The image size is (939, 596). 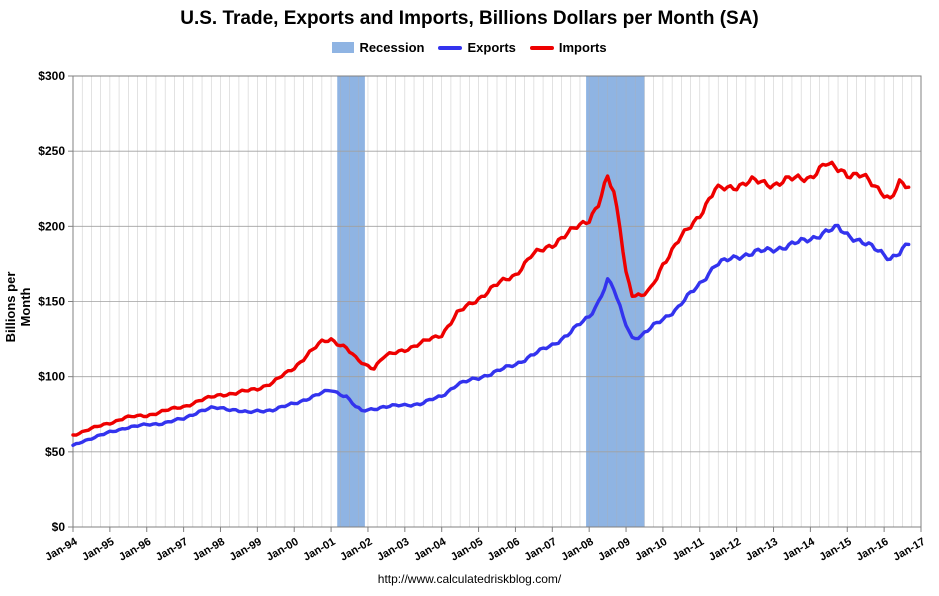 What do you see at coordinates (51, 226) in the screenshot?
I see `y-tick-label: $200` at bounding box center [51, 226].